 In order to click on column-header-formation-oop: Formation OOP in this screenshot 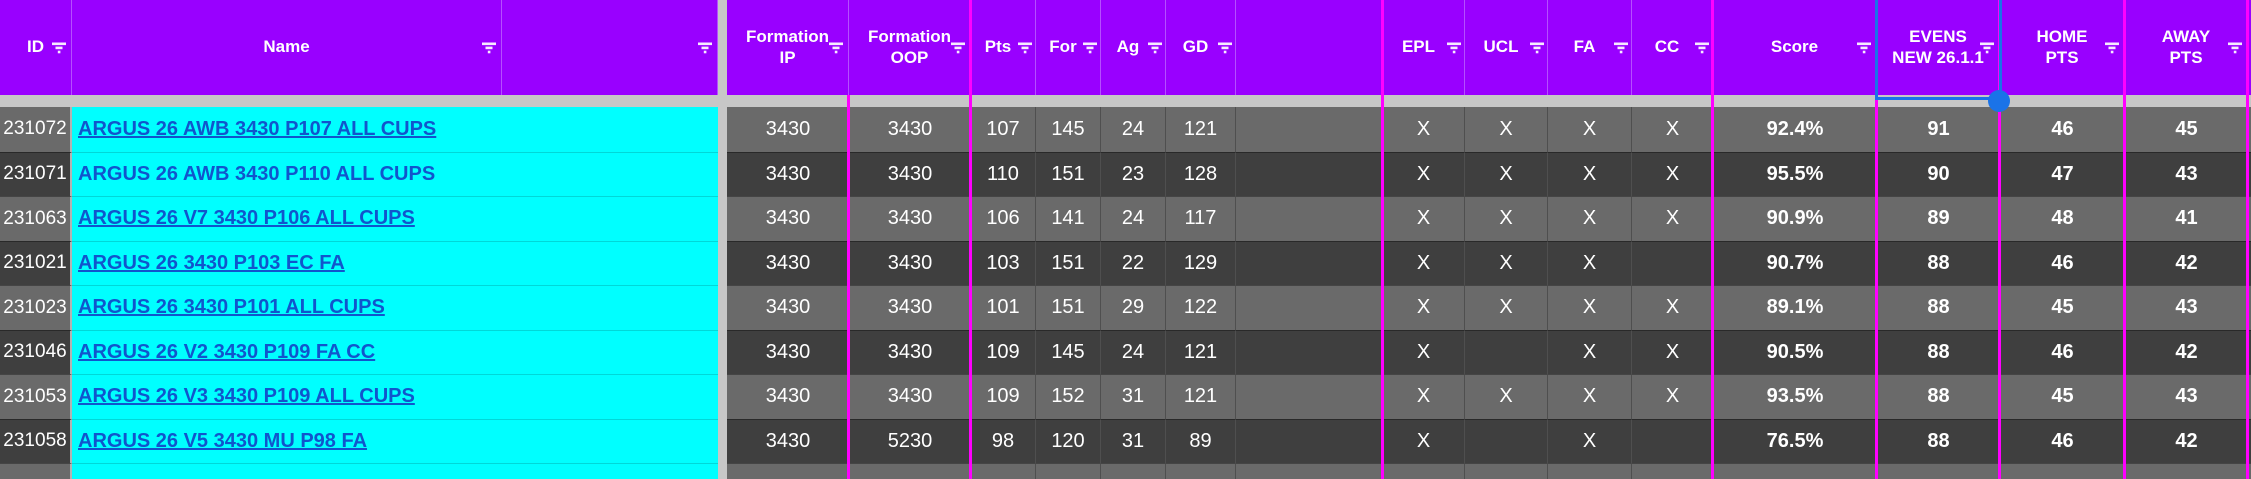, I will do `click(910, 47)`.